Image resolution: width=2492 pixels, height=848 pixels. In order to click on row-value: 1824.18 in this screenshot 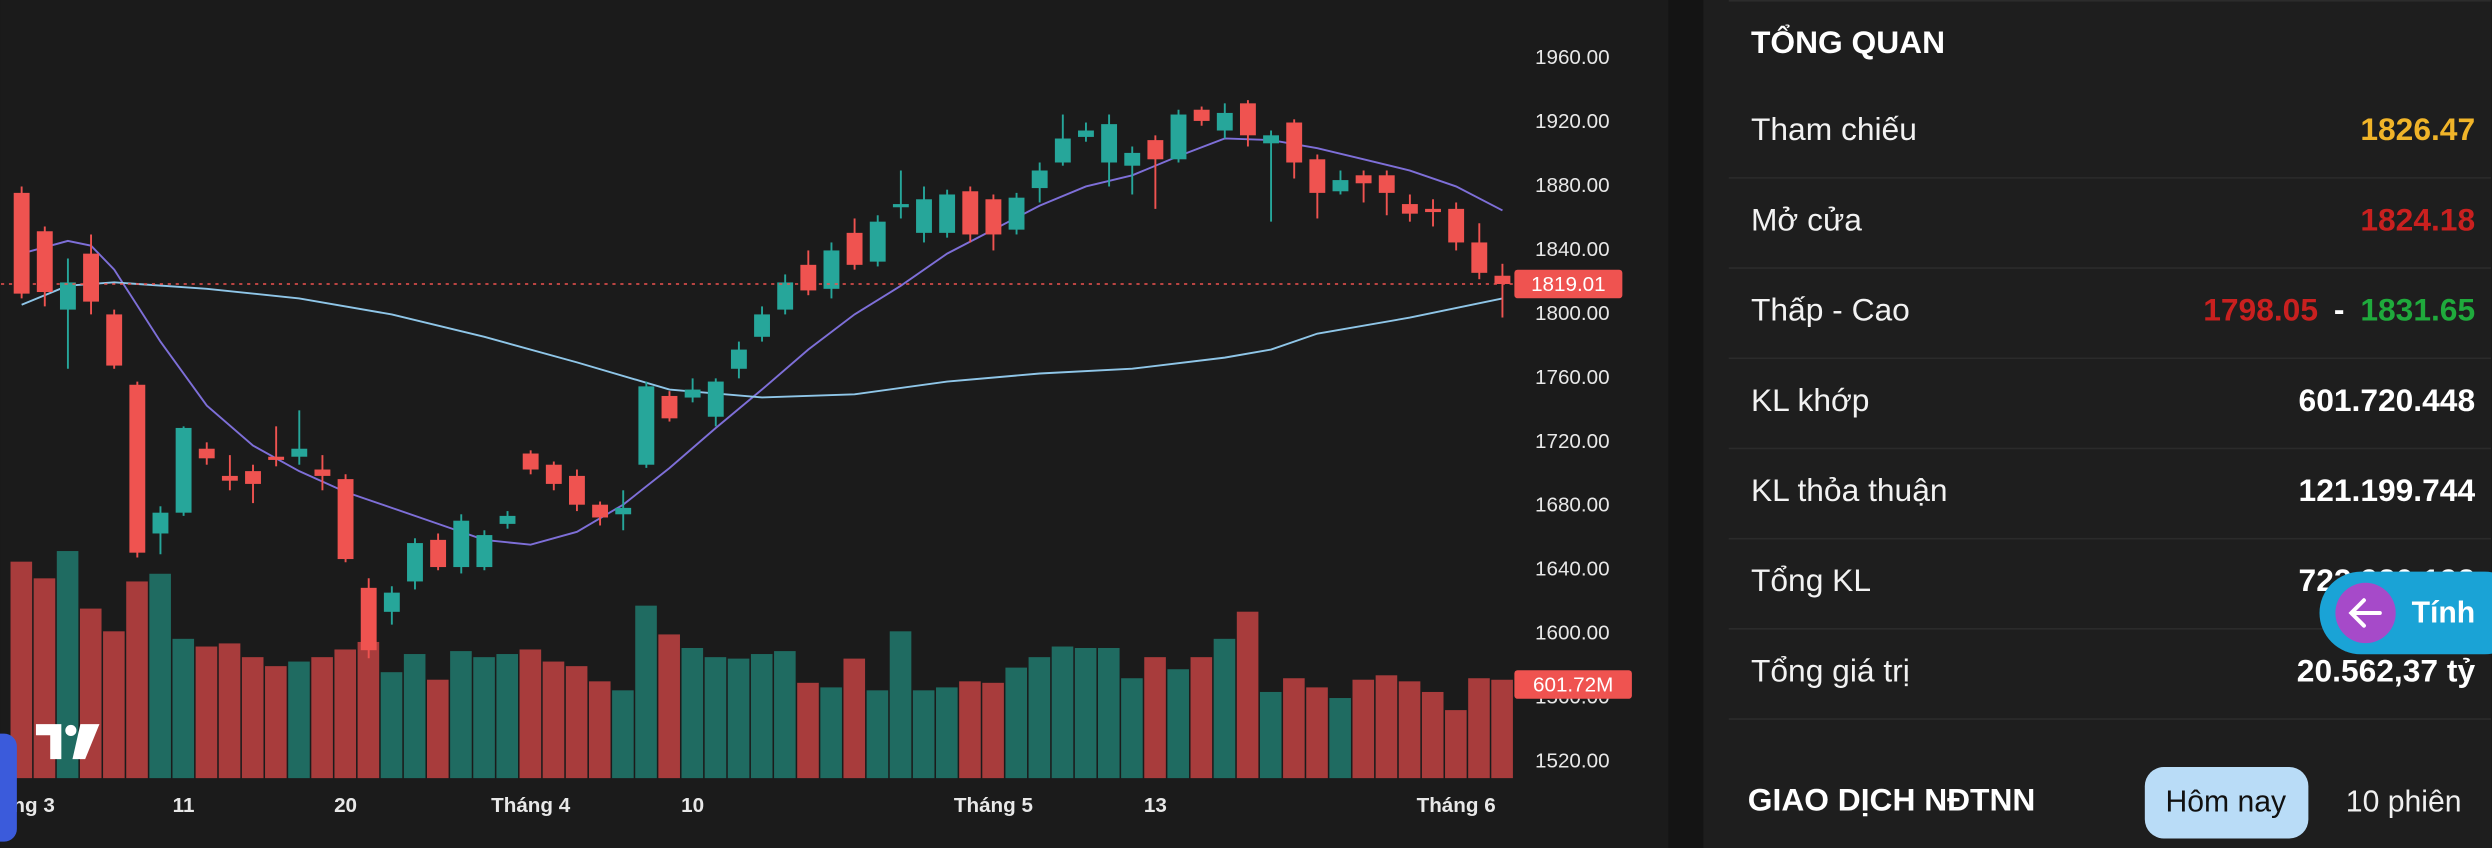, I will do `click(2417, 219)`.